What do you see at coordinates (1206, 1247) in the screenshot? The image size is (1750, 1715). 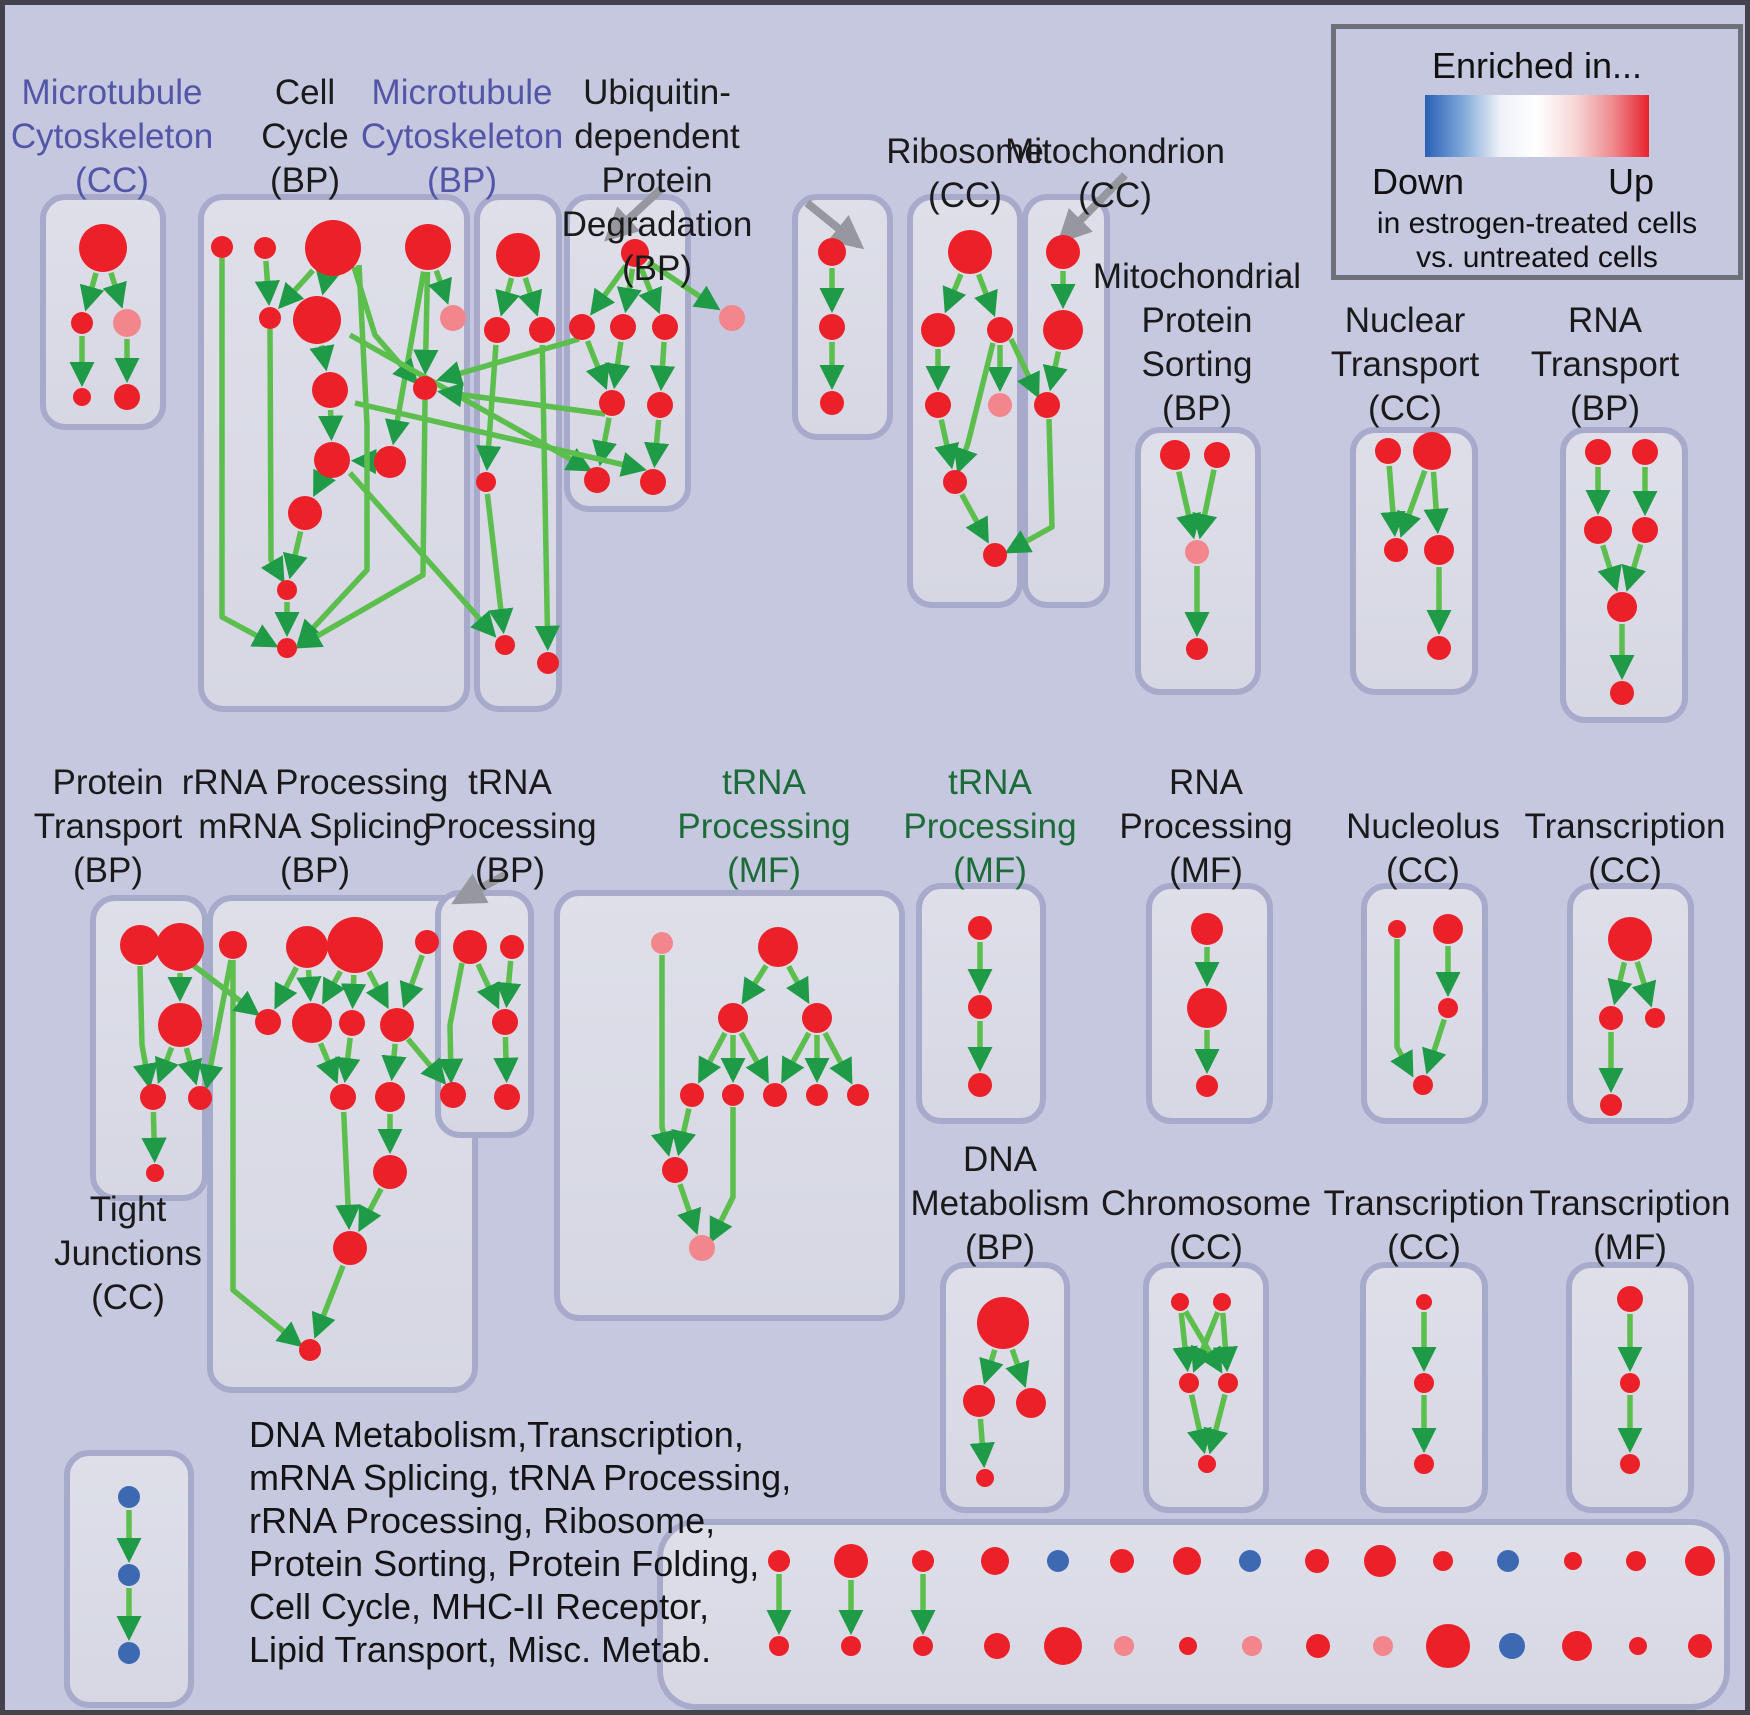 I see `group-label-line: (CC)` at bounding box center [1206, 1247].